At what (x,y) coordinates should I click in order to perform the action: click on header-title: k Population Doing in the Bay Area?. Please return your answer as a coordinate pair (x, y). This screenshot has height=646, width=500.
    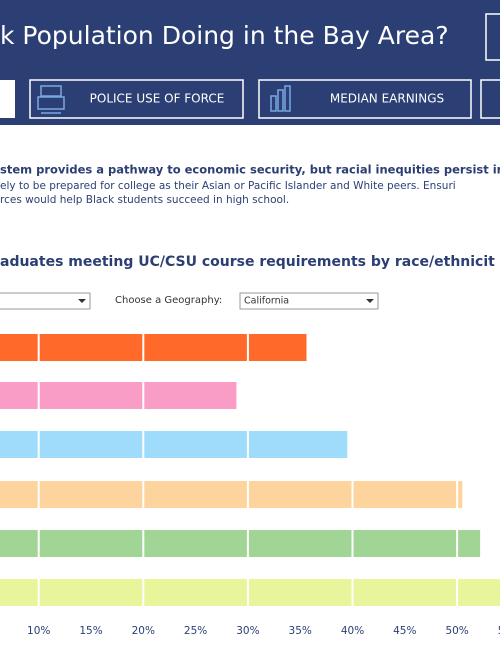
    Looking at the image, I should click on (224, 35).